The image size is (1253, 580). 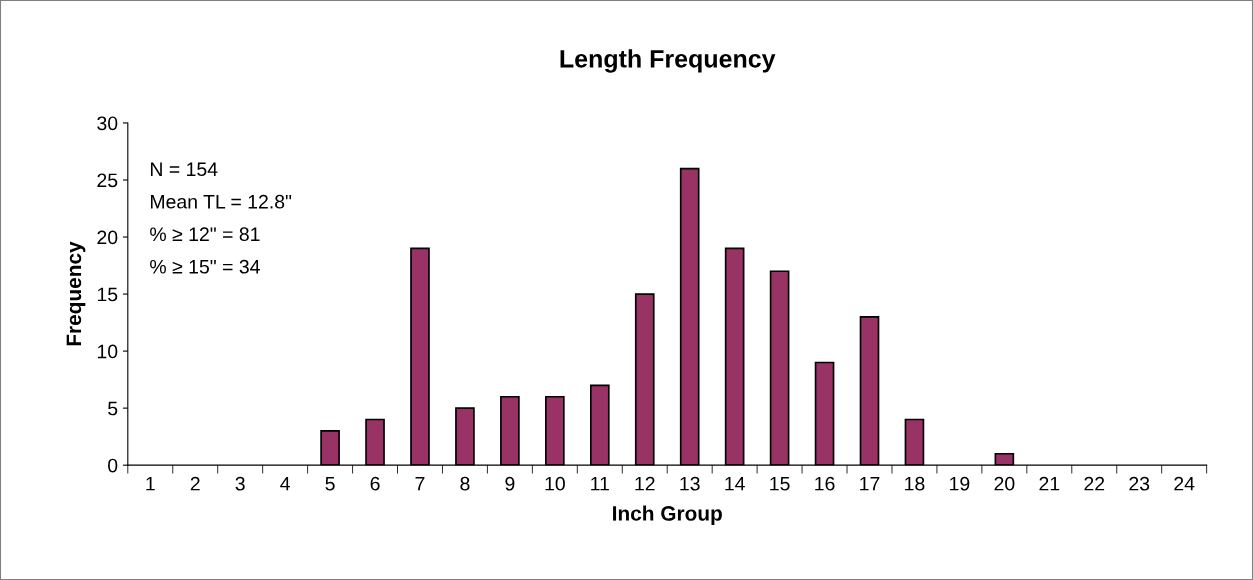 What do you see at coordinates (510, 483) in the screenshot?
I see `x-tick-label: 9` at bounding box center [510, 483].